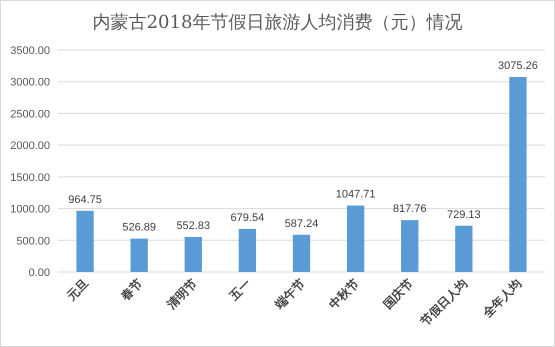 The image size is (555, 347). Describe the element at coordinates (132, 290) in the screenshot. I see `x-tick-label: 春节` at that location.